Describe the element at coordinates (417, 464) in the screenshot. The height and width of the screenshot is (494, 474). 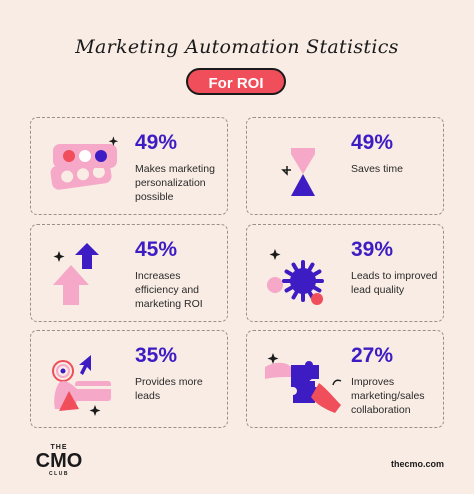
I see `website-url: thecmo.com` at that location.